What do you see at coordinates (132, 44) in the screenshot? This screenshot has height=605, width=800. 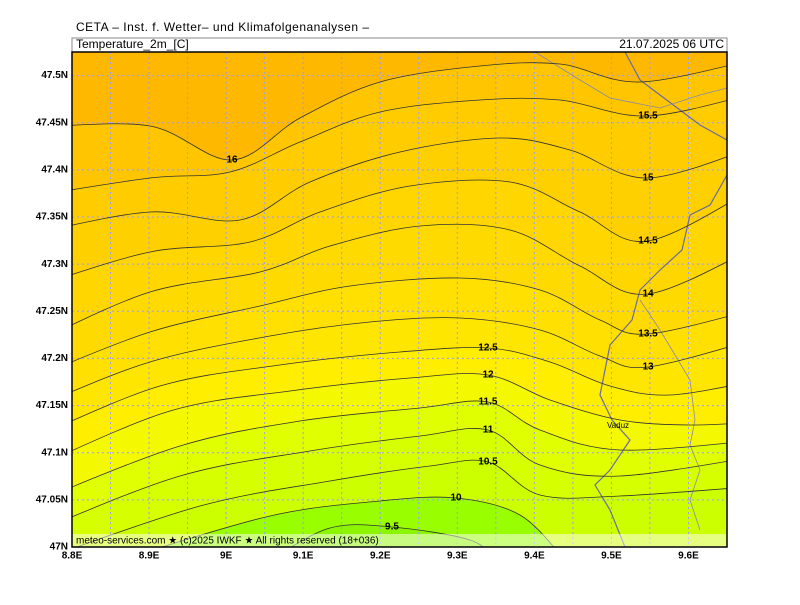 I see `subtitle: Temperature_2m_[C]` at bounding box center [132, 44].